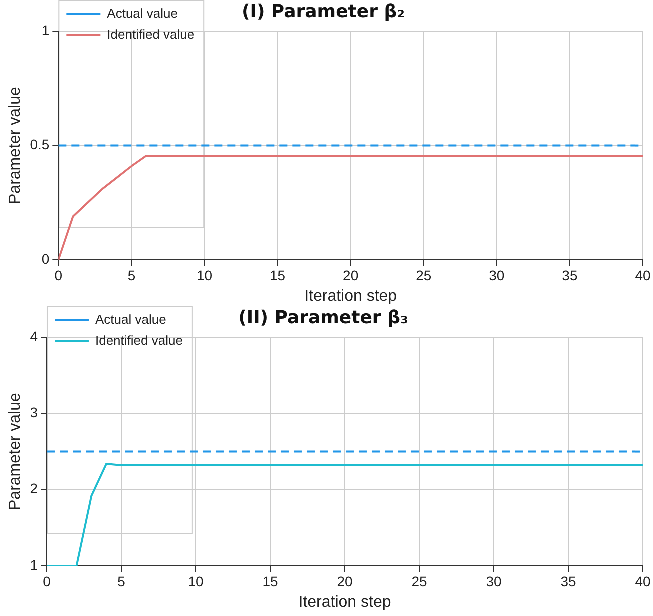  I want to click on x-tick-label: 0, so click(58, 275).